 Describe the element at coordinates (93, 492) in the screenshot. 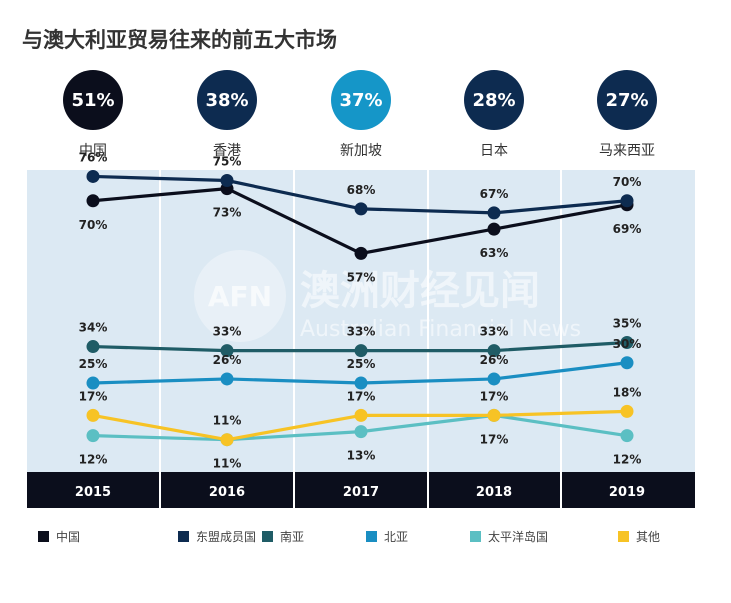

I see `x-tick-label: 2015` at that location.